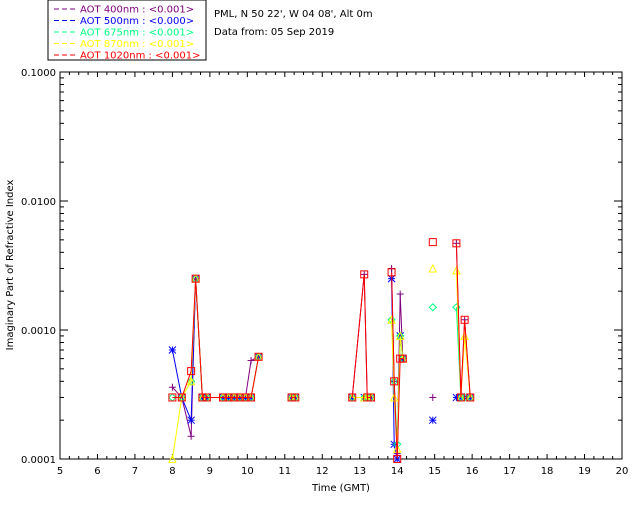 Image resolution: width=640 pixels, height=512 pixels. Describe the element at coordinates (210, 471) in the screenshot. I see `x-tick-label: 9` at that location.